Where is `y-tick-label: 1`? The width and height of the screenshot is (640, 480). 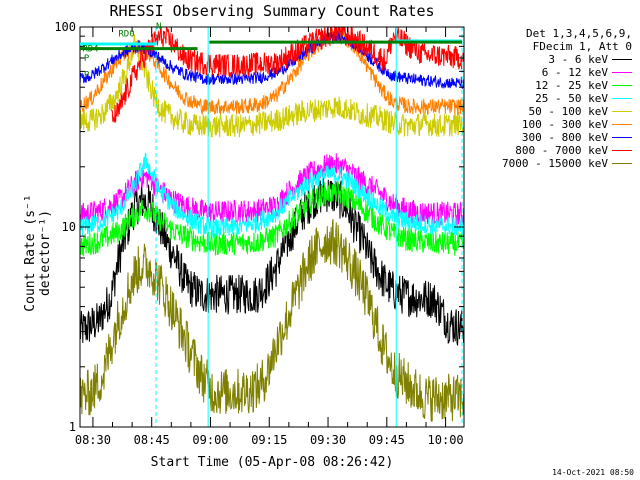
y-tick-label: 1 is located at coordinates (72, 427).